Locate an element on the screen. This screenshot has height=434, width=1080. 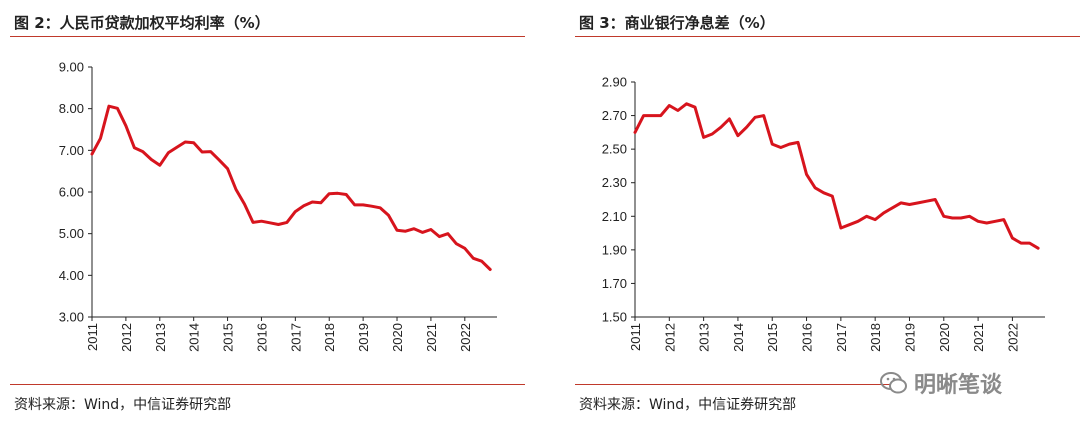
y-tick-label: 5.00 is located at coordinates (71, 233).